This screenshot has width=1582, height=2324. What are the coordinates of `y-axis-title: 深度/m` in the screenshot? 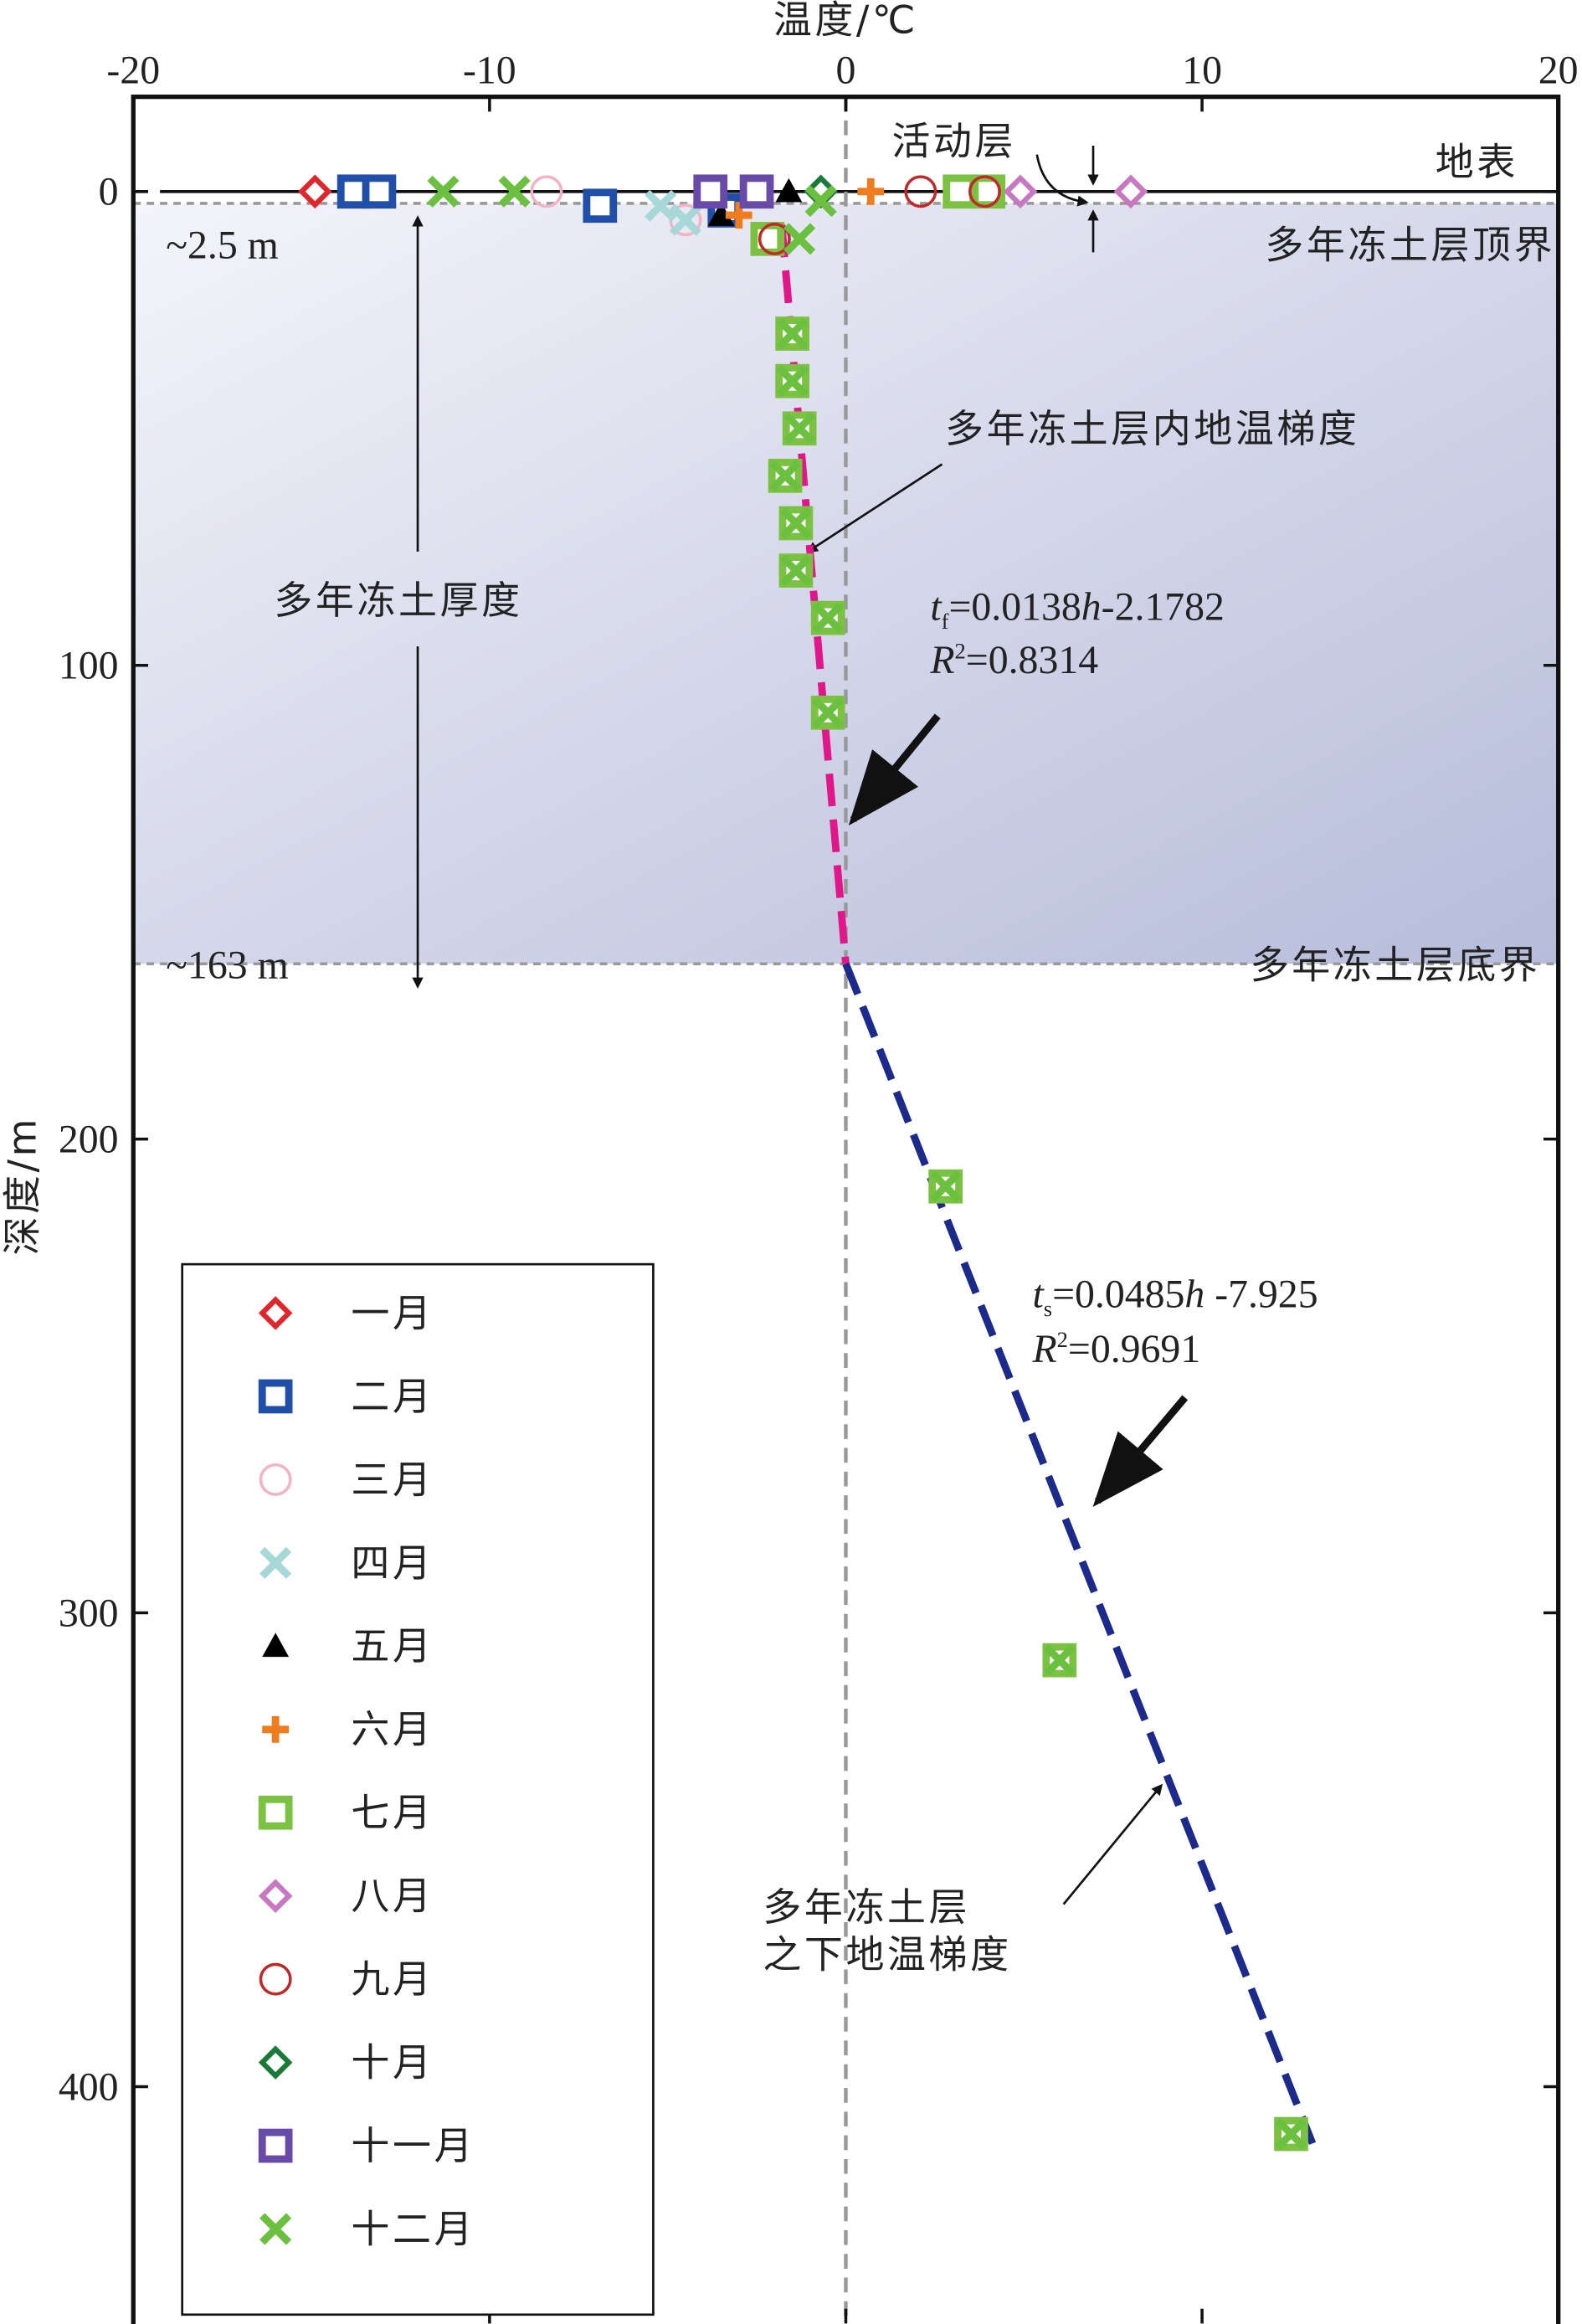 It's located at (22, 1185).